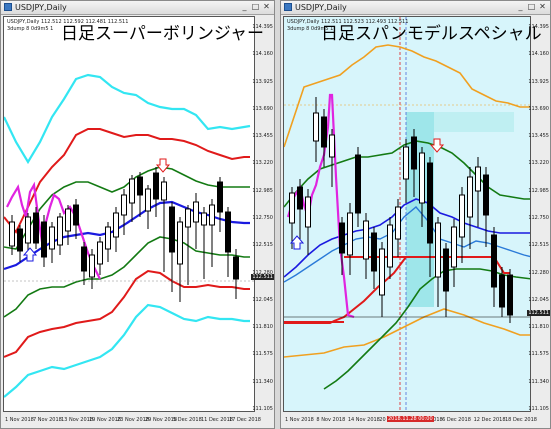 This screenshot has width=551, height=429. Describe the element at coordinates (331, 420) in the screenshot. I see `time-tick-label: 8 Nov 2018` at that location.